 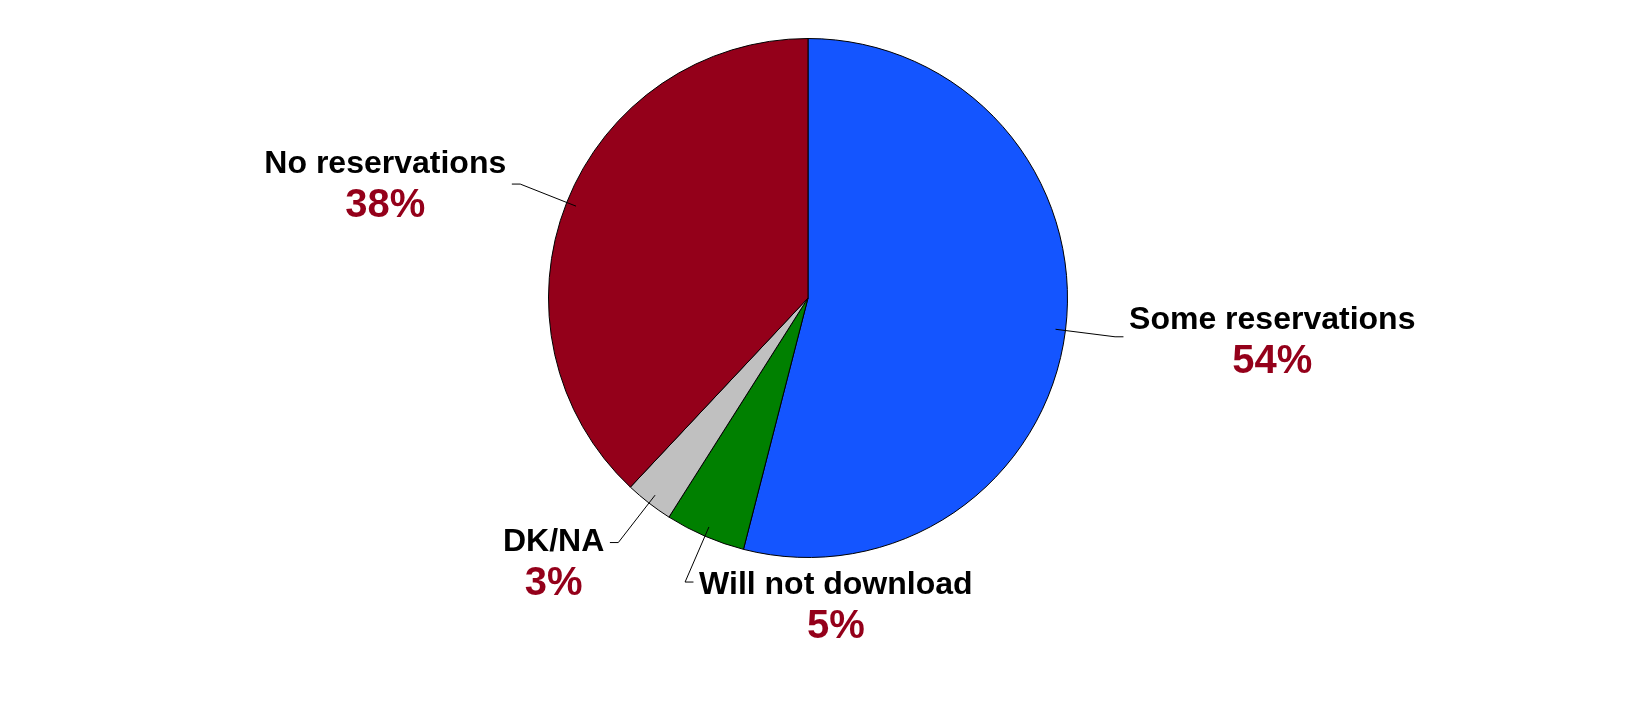 What do you see at coordinates (1272, 317) in the screenshot?
I see `slice-label: Some reservations` at bounding box center [1272, 317].